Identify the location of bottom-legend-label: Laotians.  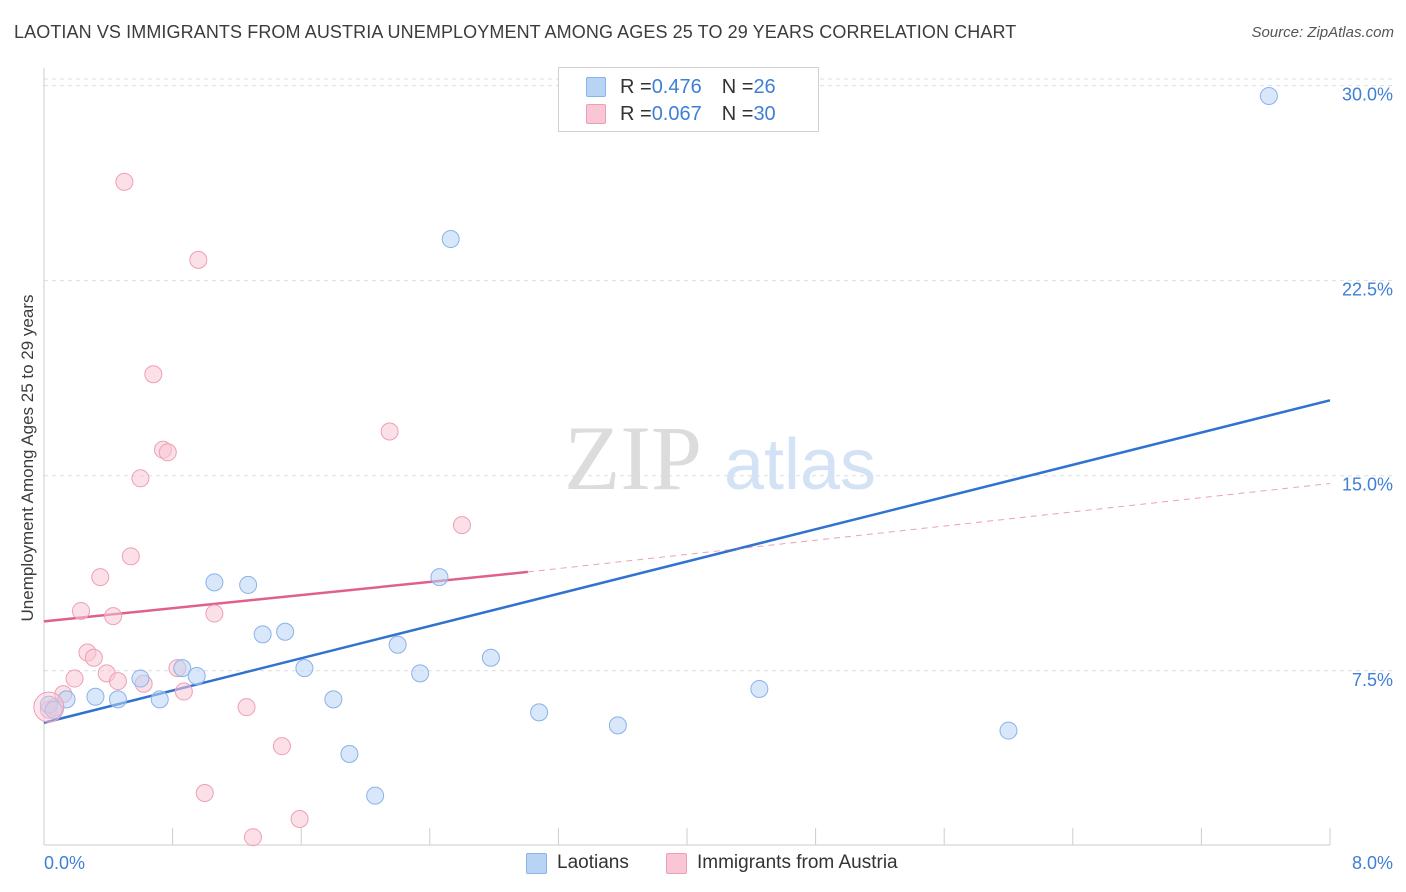
(593, 862).